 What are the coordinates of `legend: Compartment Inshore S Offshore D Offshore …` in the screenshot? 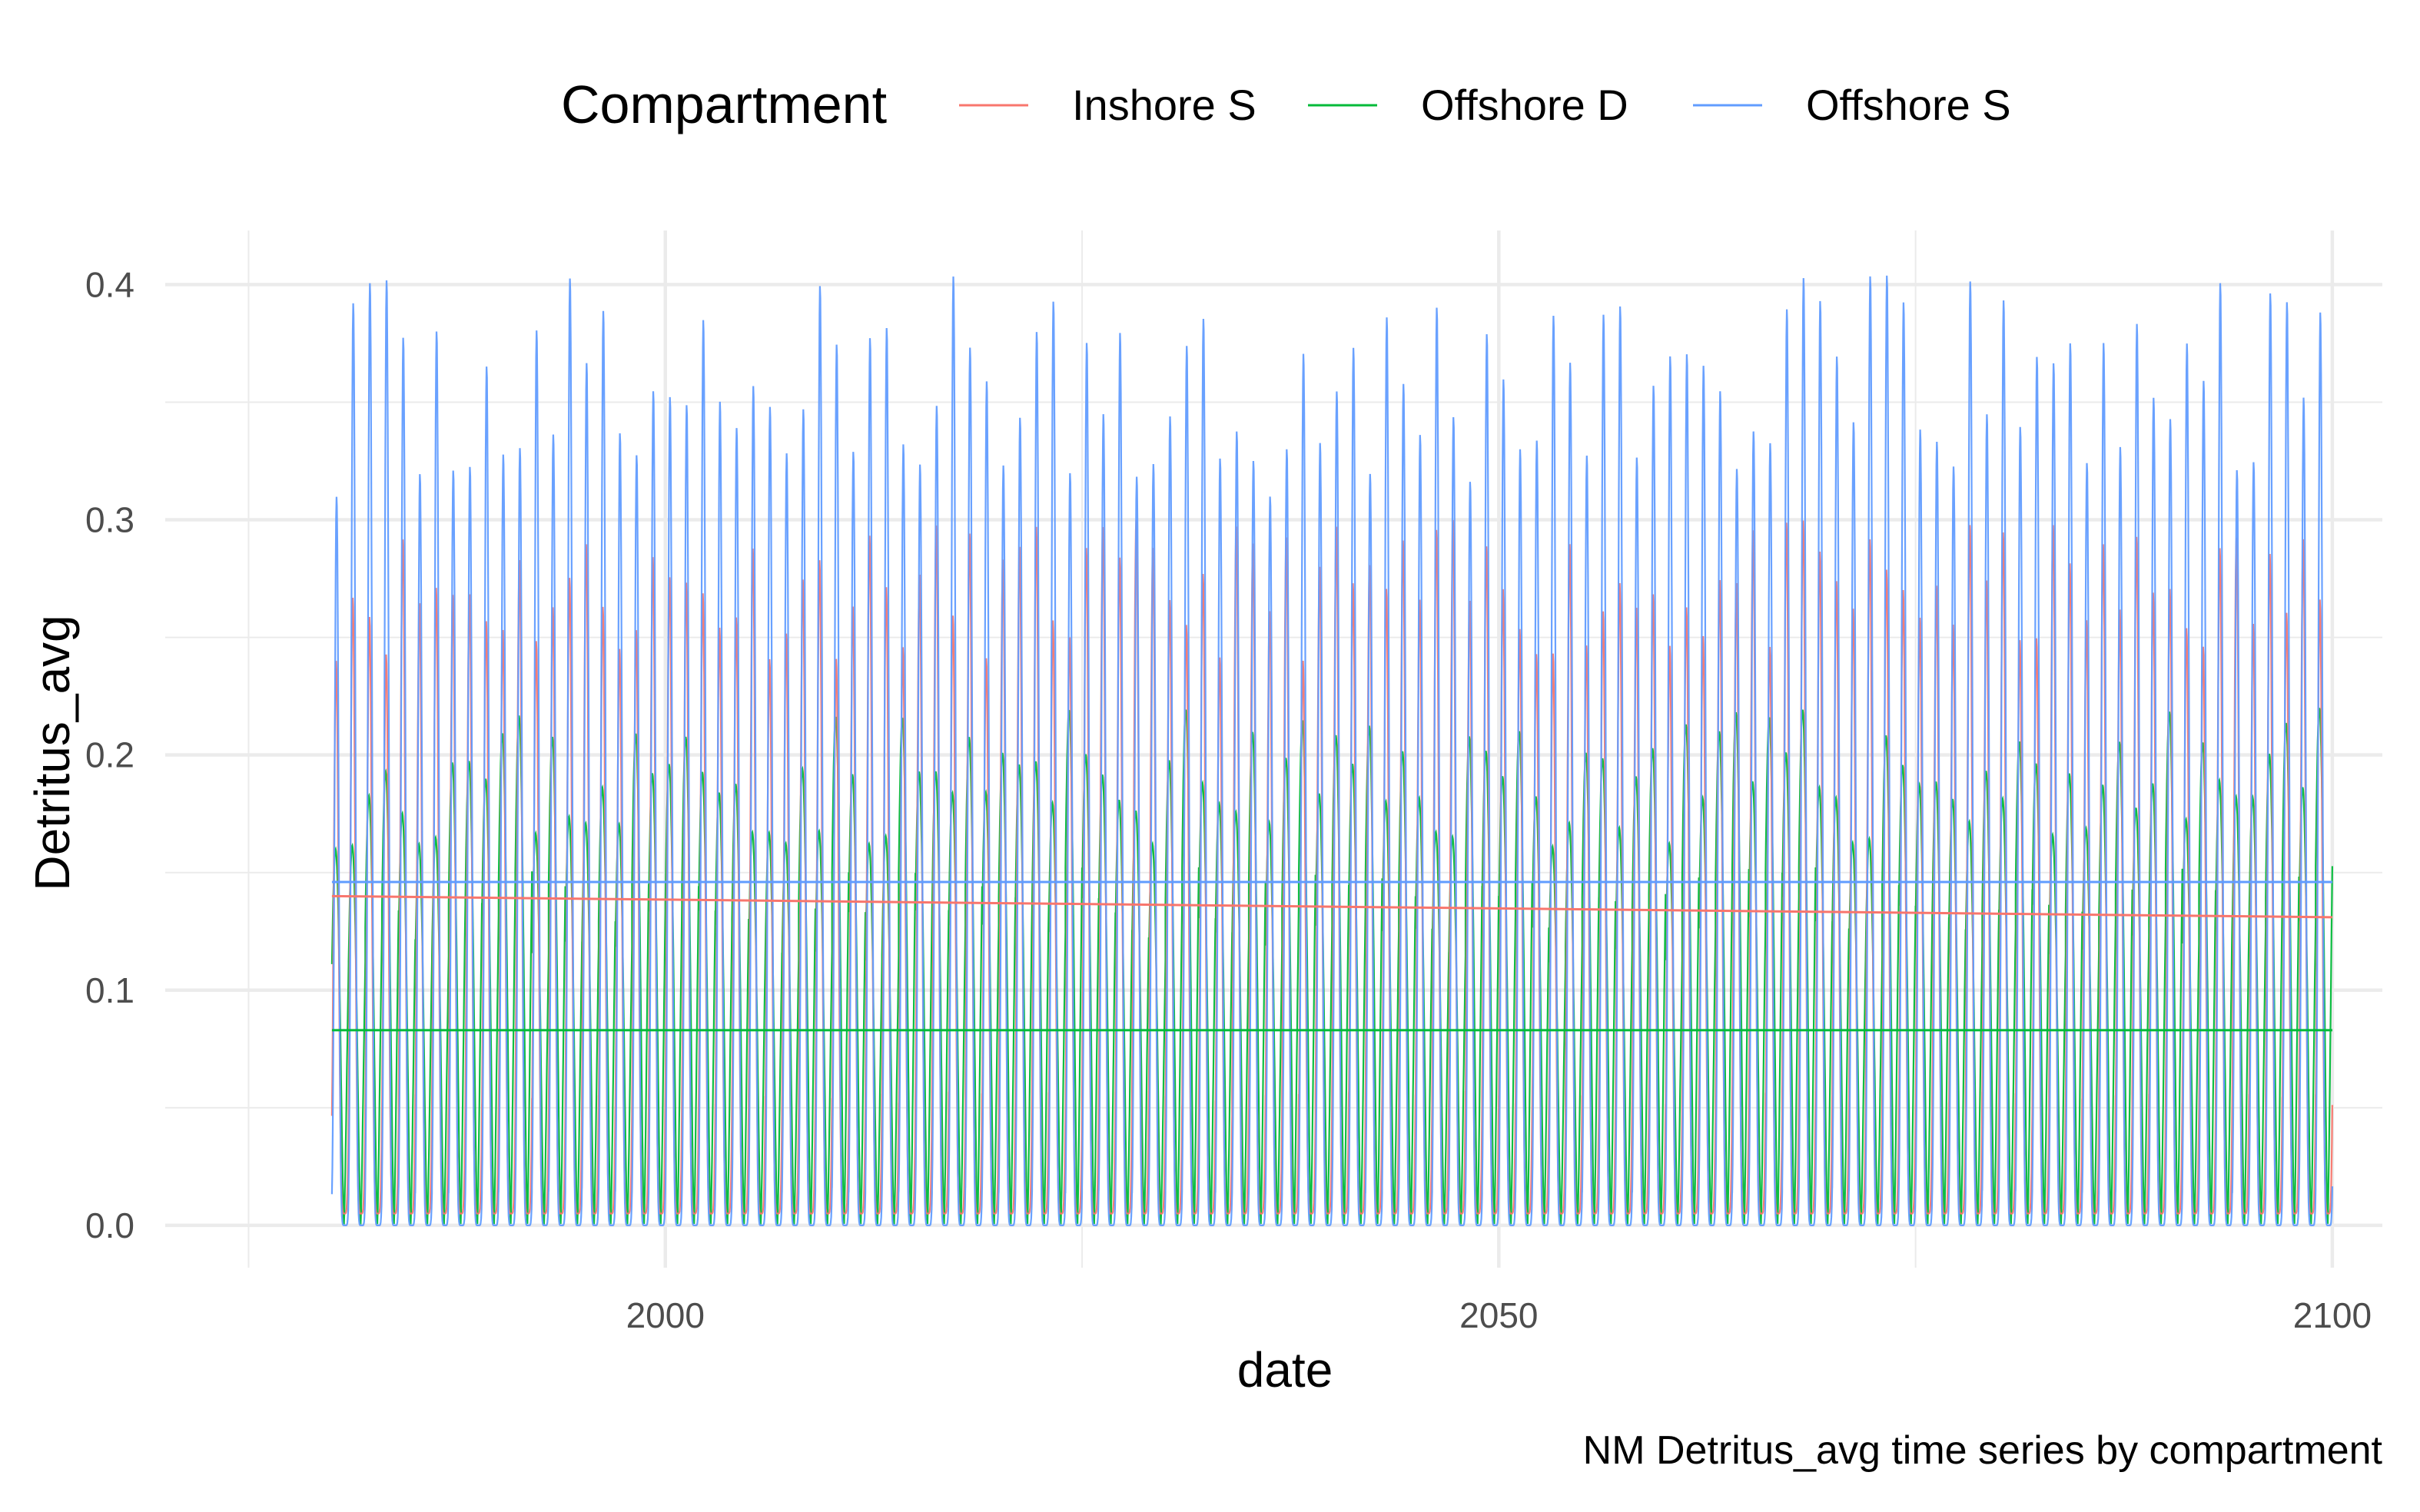 It's located at (1286, 104).